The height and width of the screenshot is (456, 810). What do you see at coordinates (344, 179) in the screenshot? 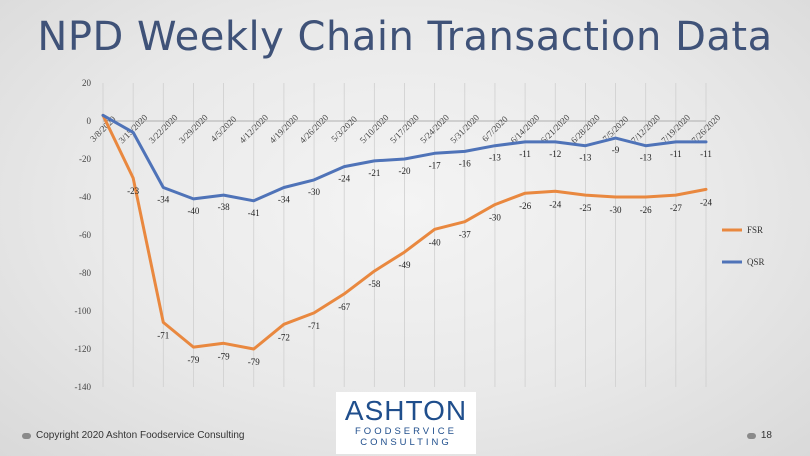
I see `data-label-qsr: -24` at bounding box center [344, 179].